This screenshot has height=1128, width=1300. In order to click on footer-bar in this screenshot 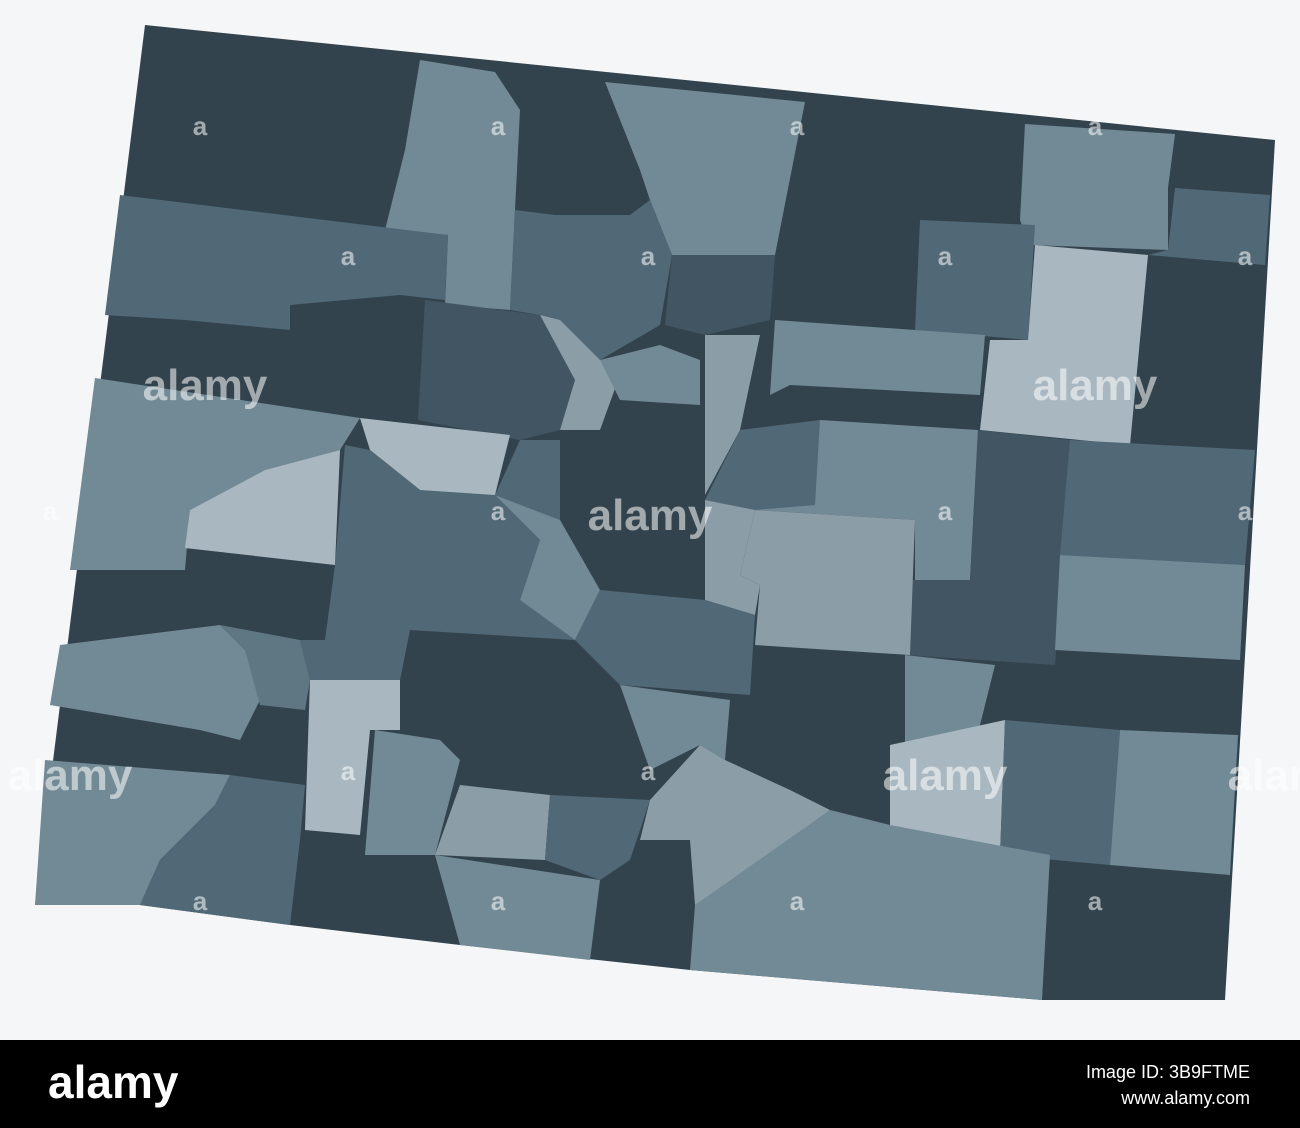, I will do `click(650, 1084)`.